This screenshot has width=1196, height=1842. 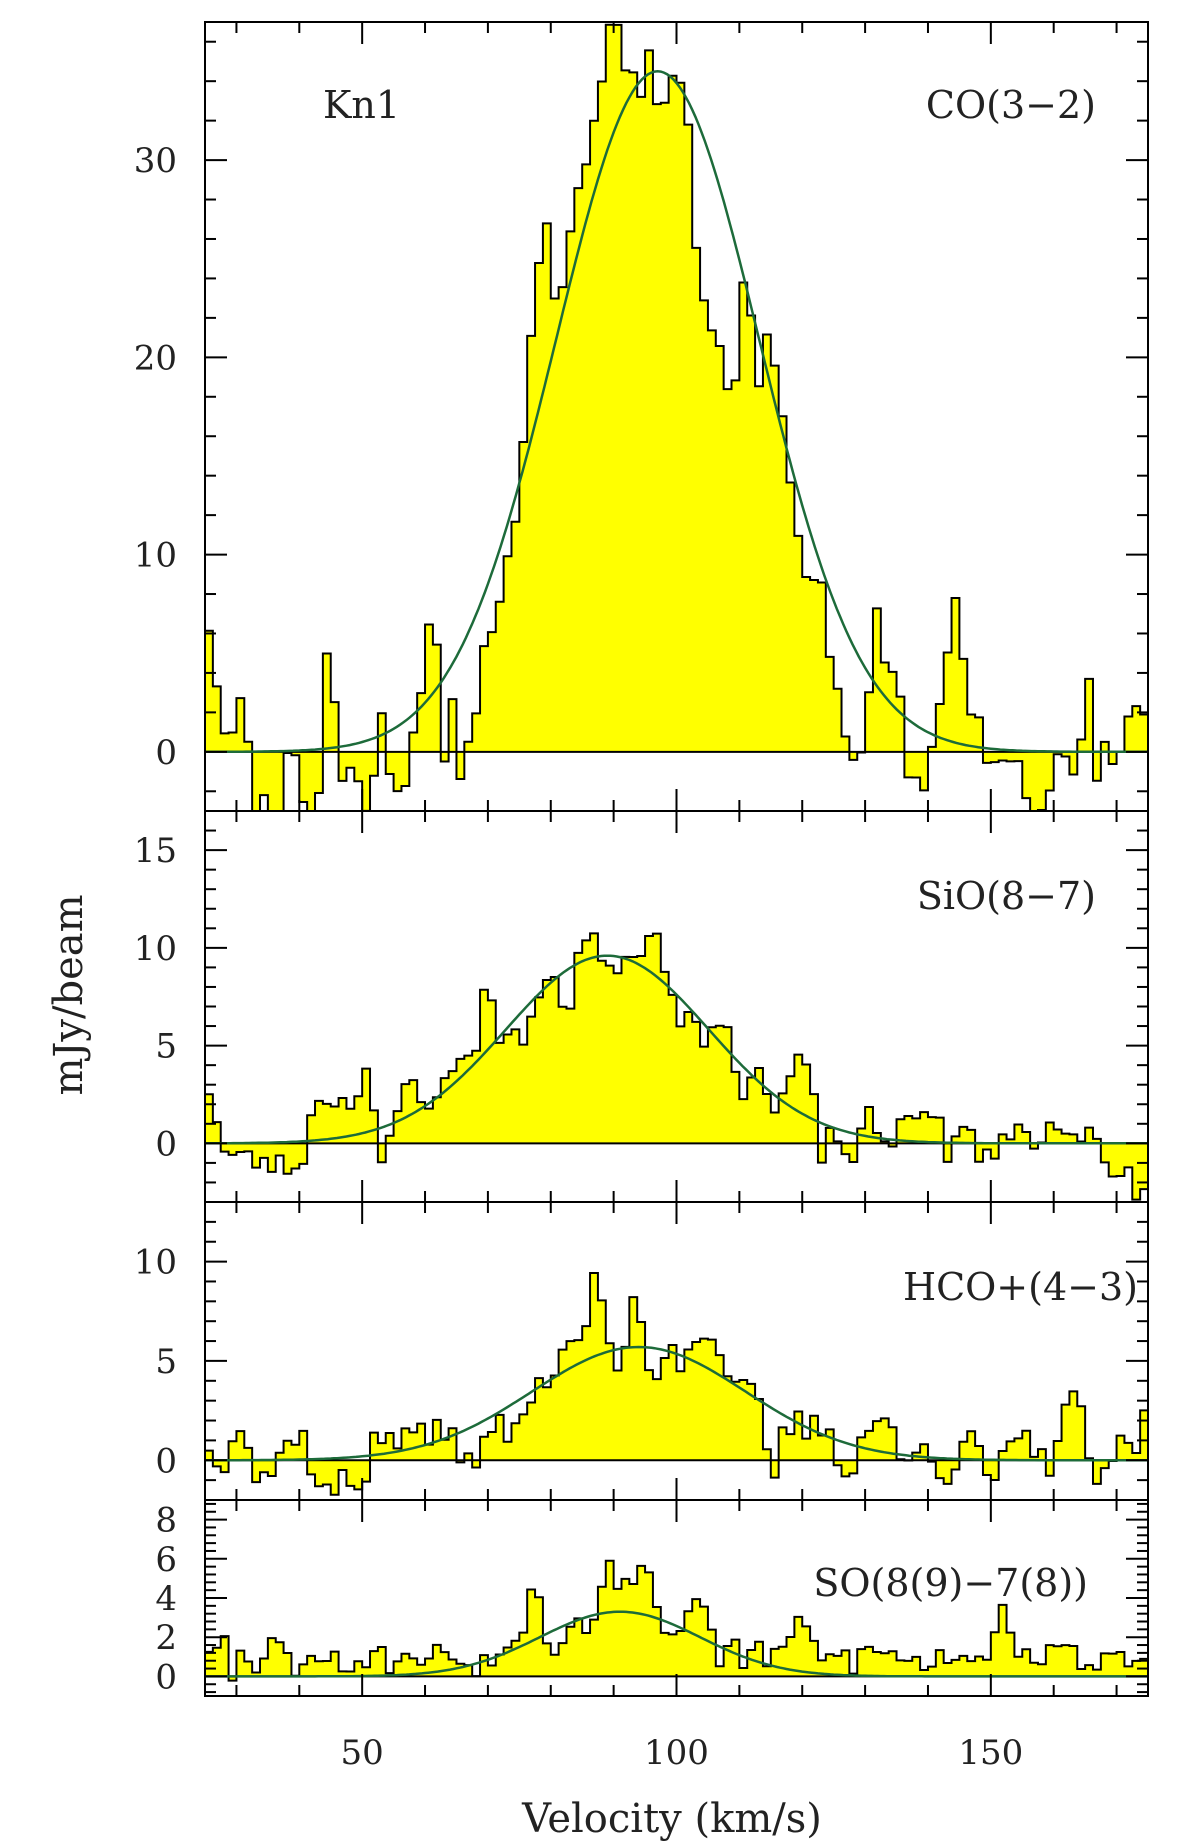 What do you see at coordinates (155, 358) in the screenshot?
I see `y-tick-label: 20` at bounding box center [155, 358].